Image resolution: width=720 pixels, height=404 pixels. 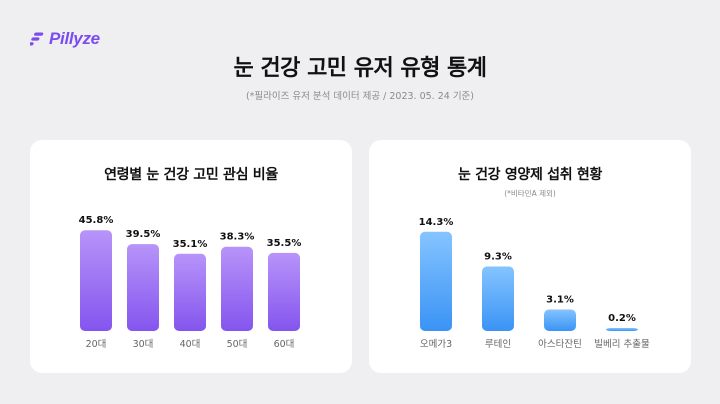 I want to click on category-label: 아스타잔틴, so click(x=560, y=344).